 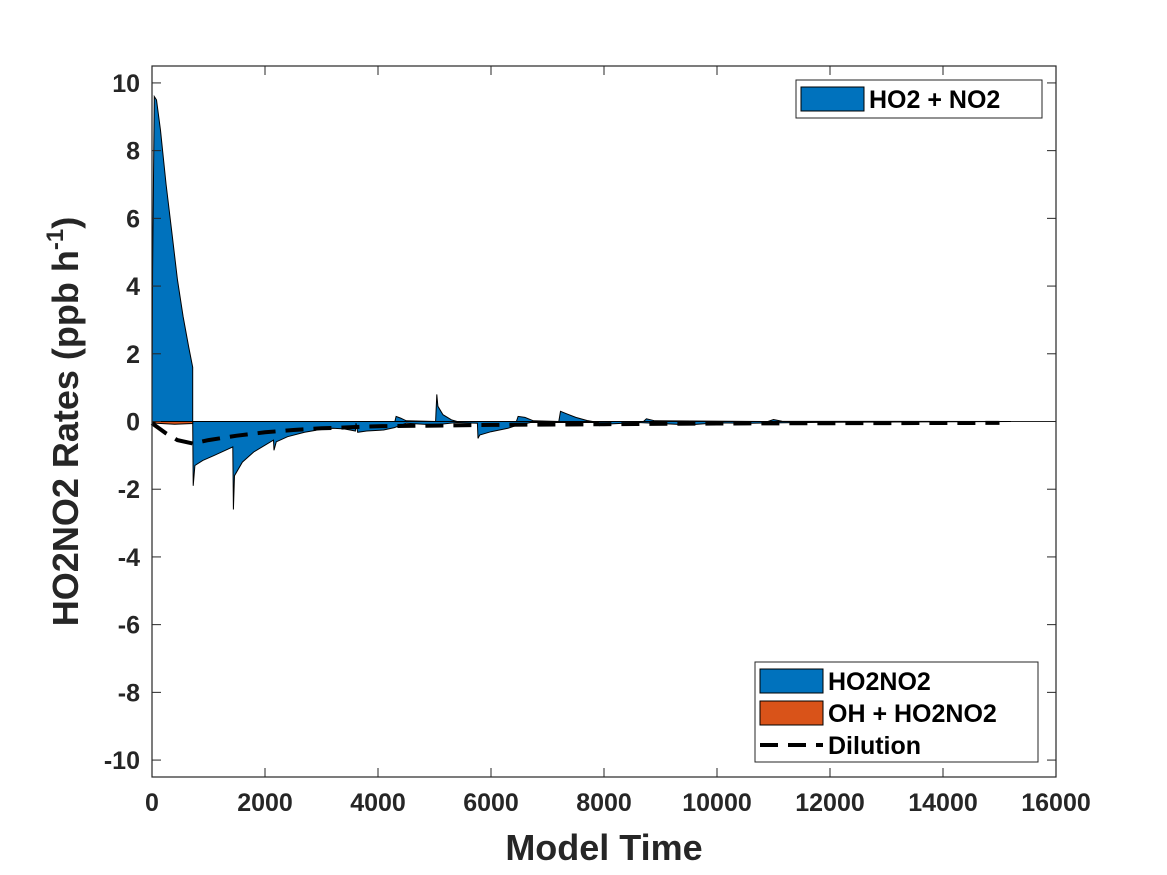 I want to click on series-dilution-line, so click(x=575, y=433).